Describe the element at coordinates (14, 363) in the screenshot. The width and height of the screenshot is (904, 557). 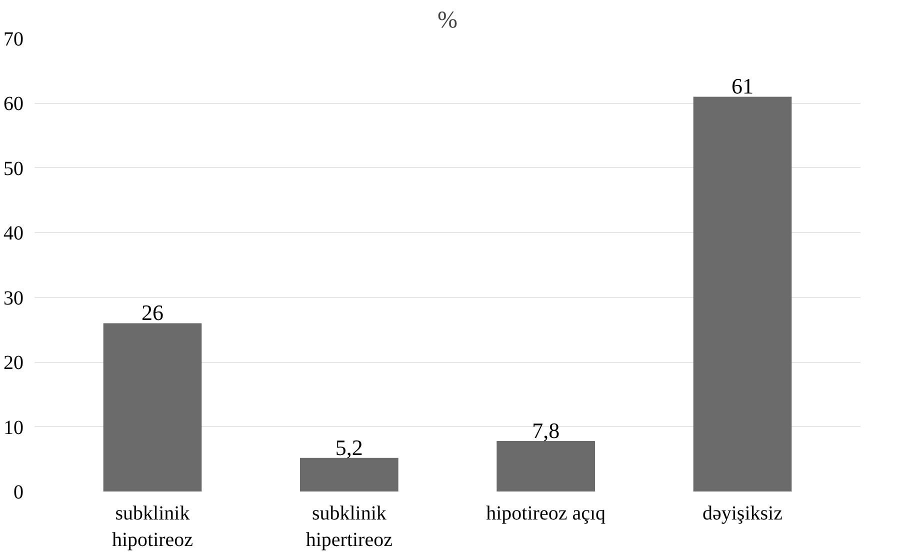
I see `y-tick-label: 20` at that location.